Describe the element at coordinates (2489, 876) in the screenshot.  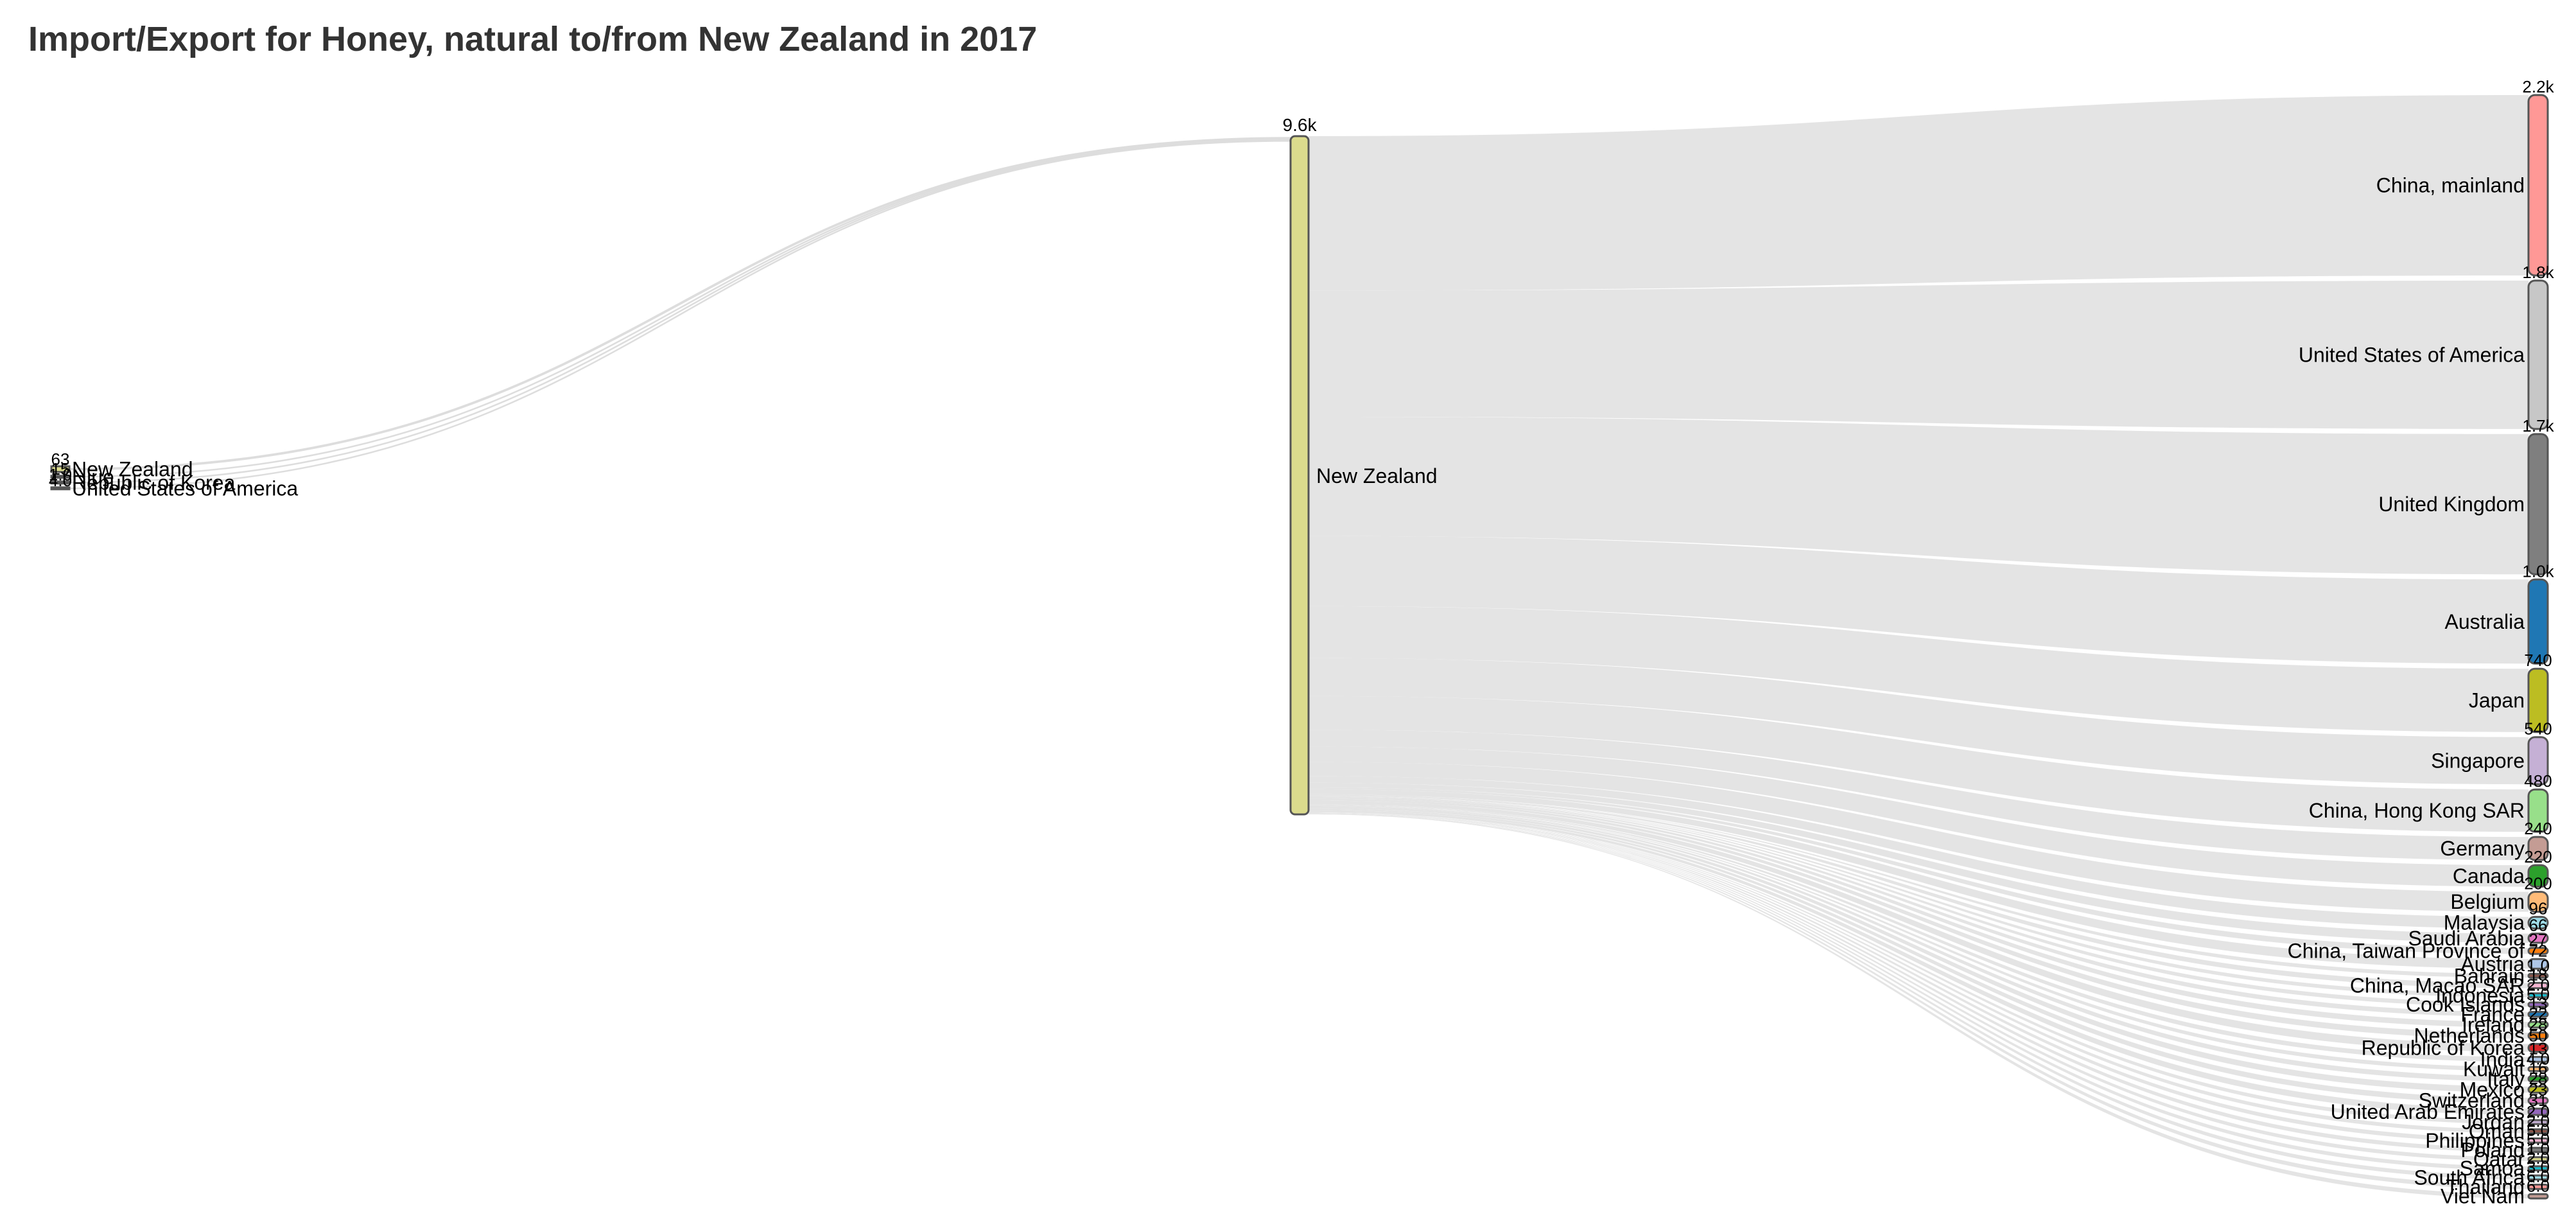
I see `dest-name-label: Canada` at that location.